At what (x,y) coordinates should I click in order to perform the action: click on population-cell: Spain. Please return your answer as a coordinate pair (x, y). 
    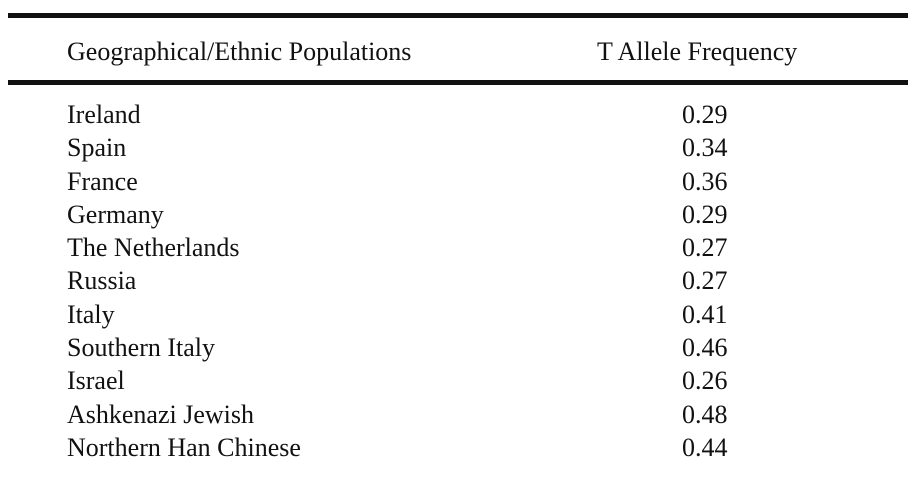
    Looking at the image, I should click on (96, 147).